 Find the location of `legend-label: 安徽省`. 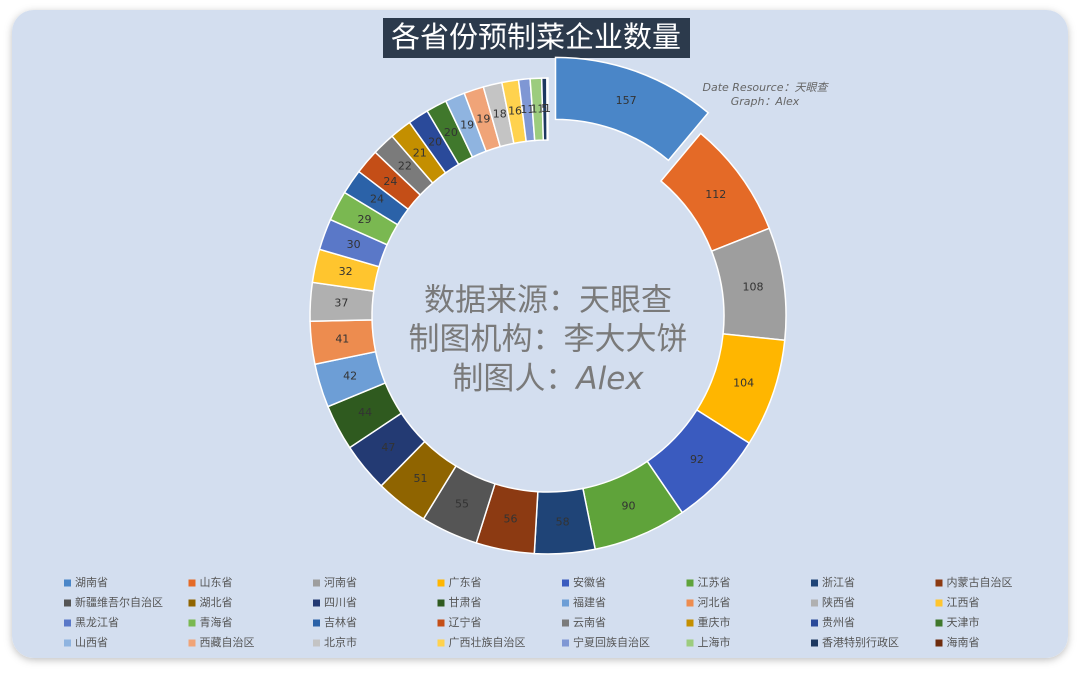

legend-label: 安徽省 is located at coordinates (589, 582).